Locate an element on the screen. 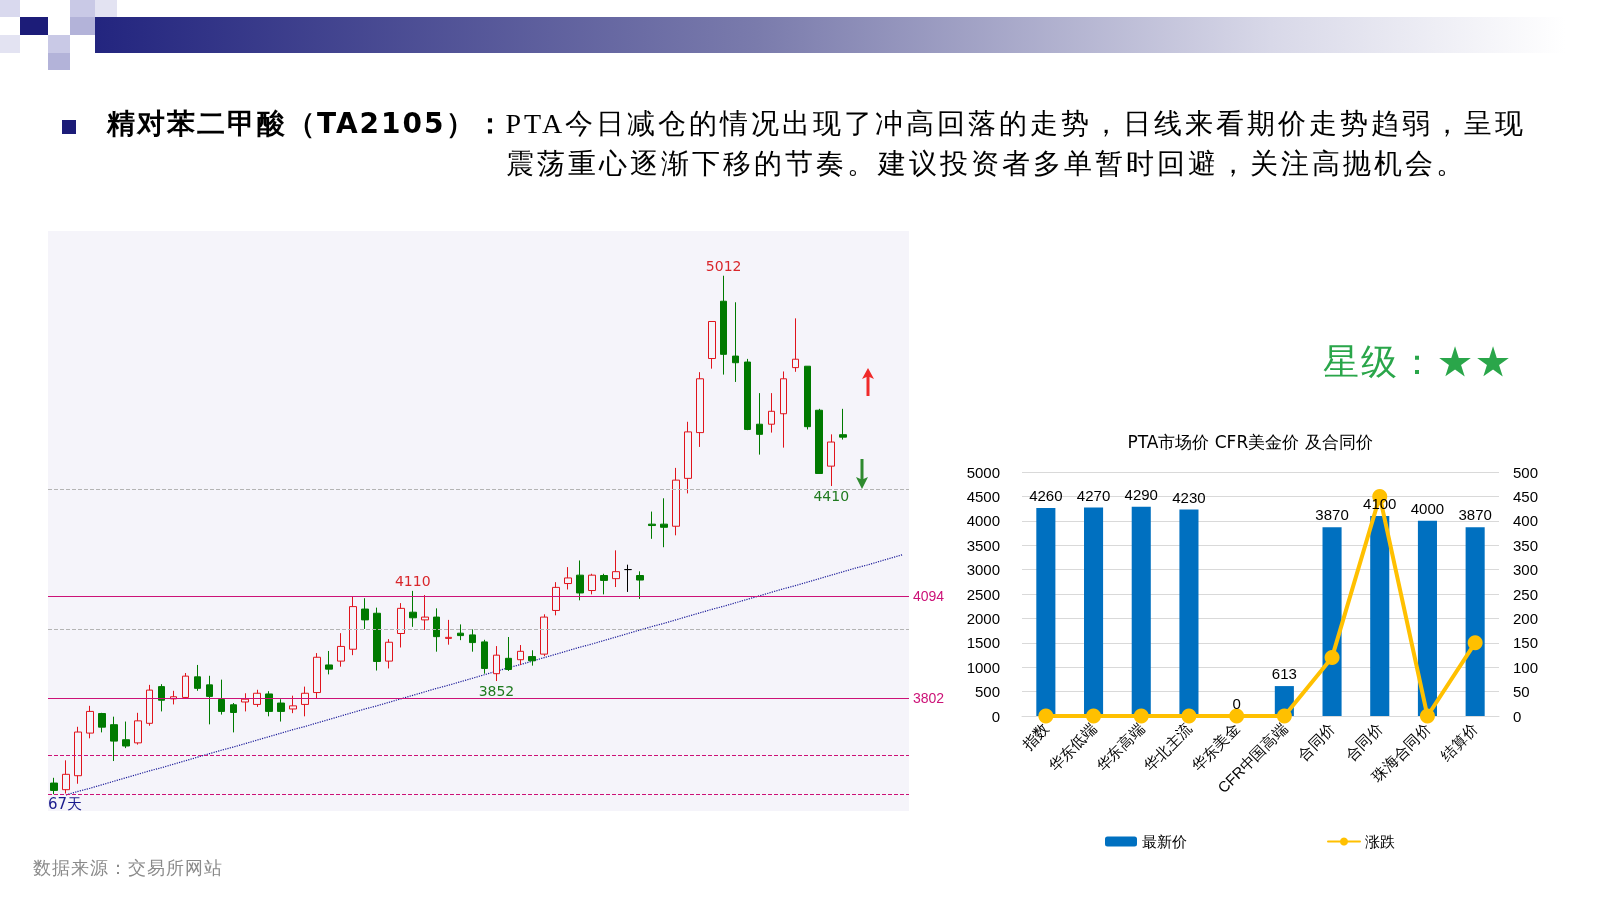 Image resolution: width=1600 pixels, height=900 pixels. y2-tick-label: 500 is located at coordinates (1526, 472).